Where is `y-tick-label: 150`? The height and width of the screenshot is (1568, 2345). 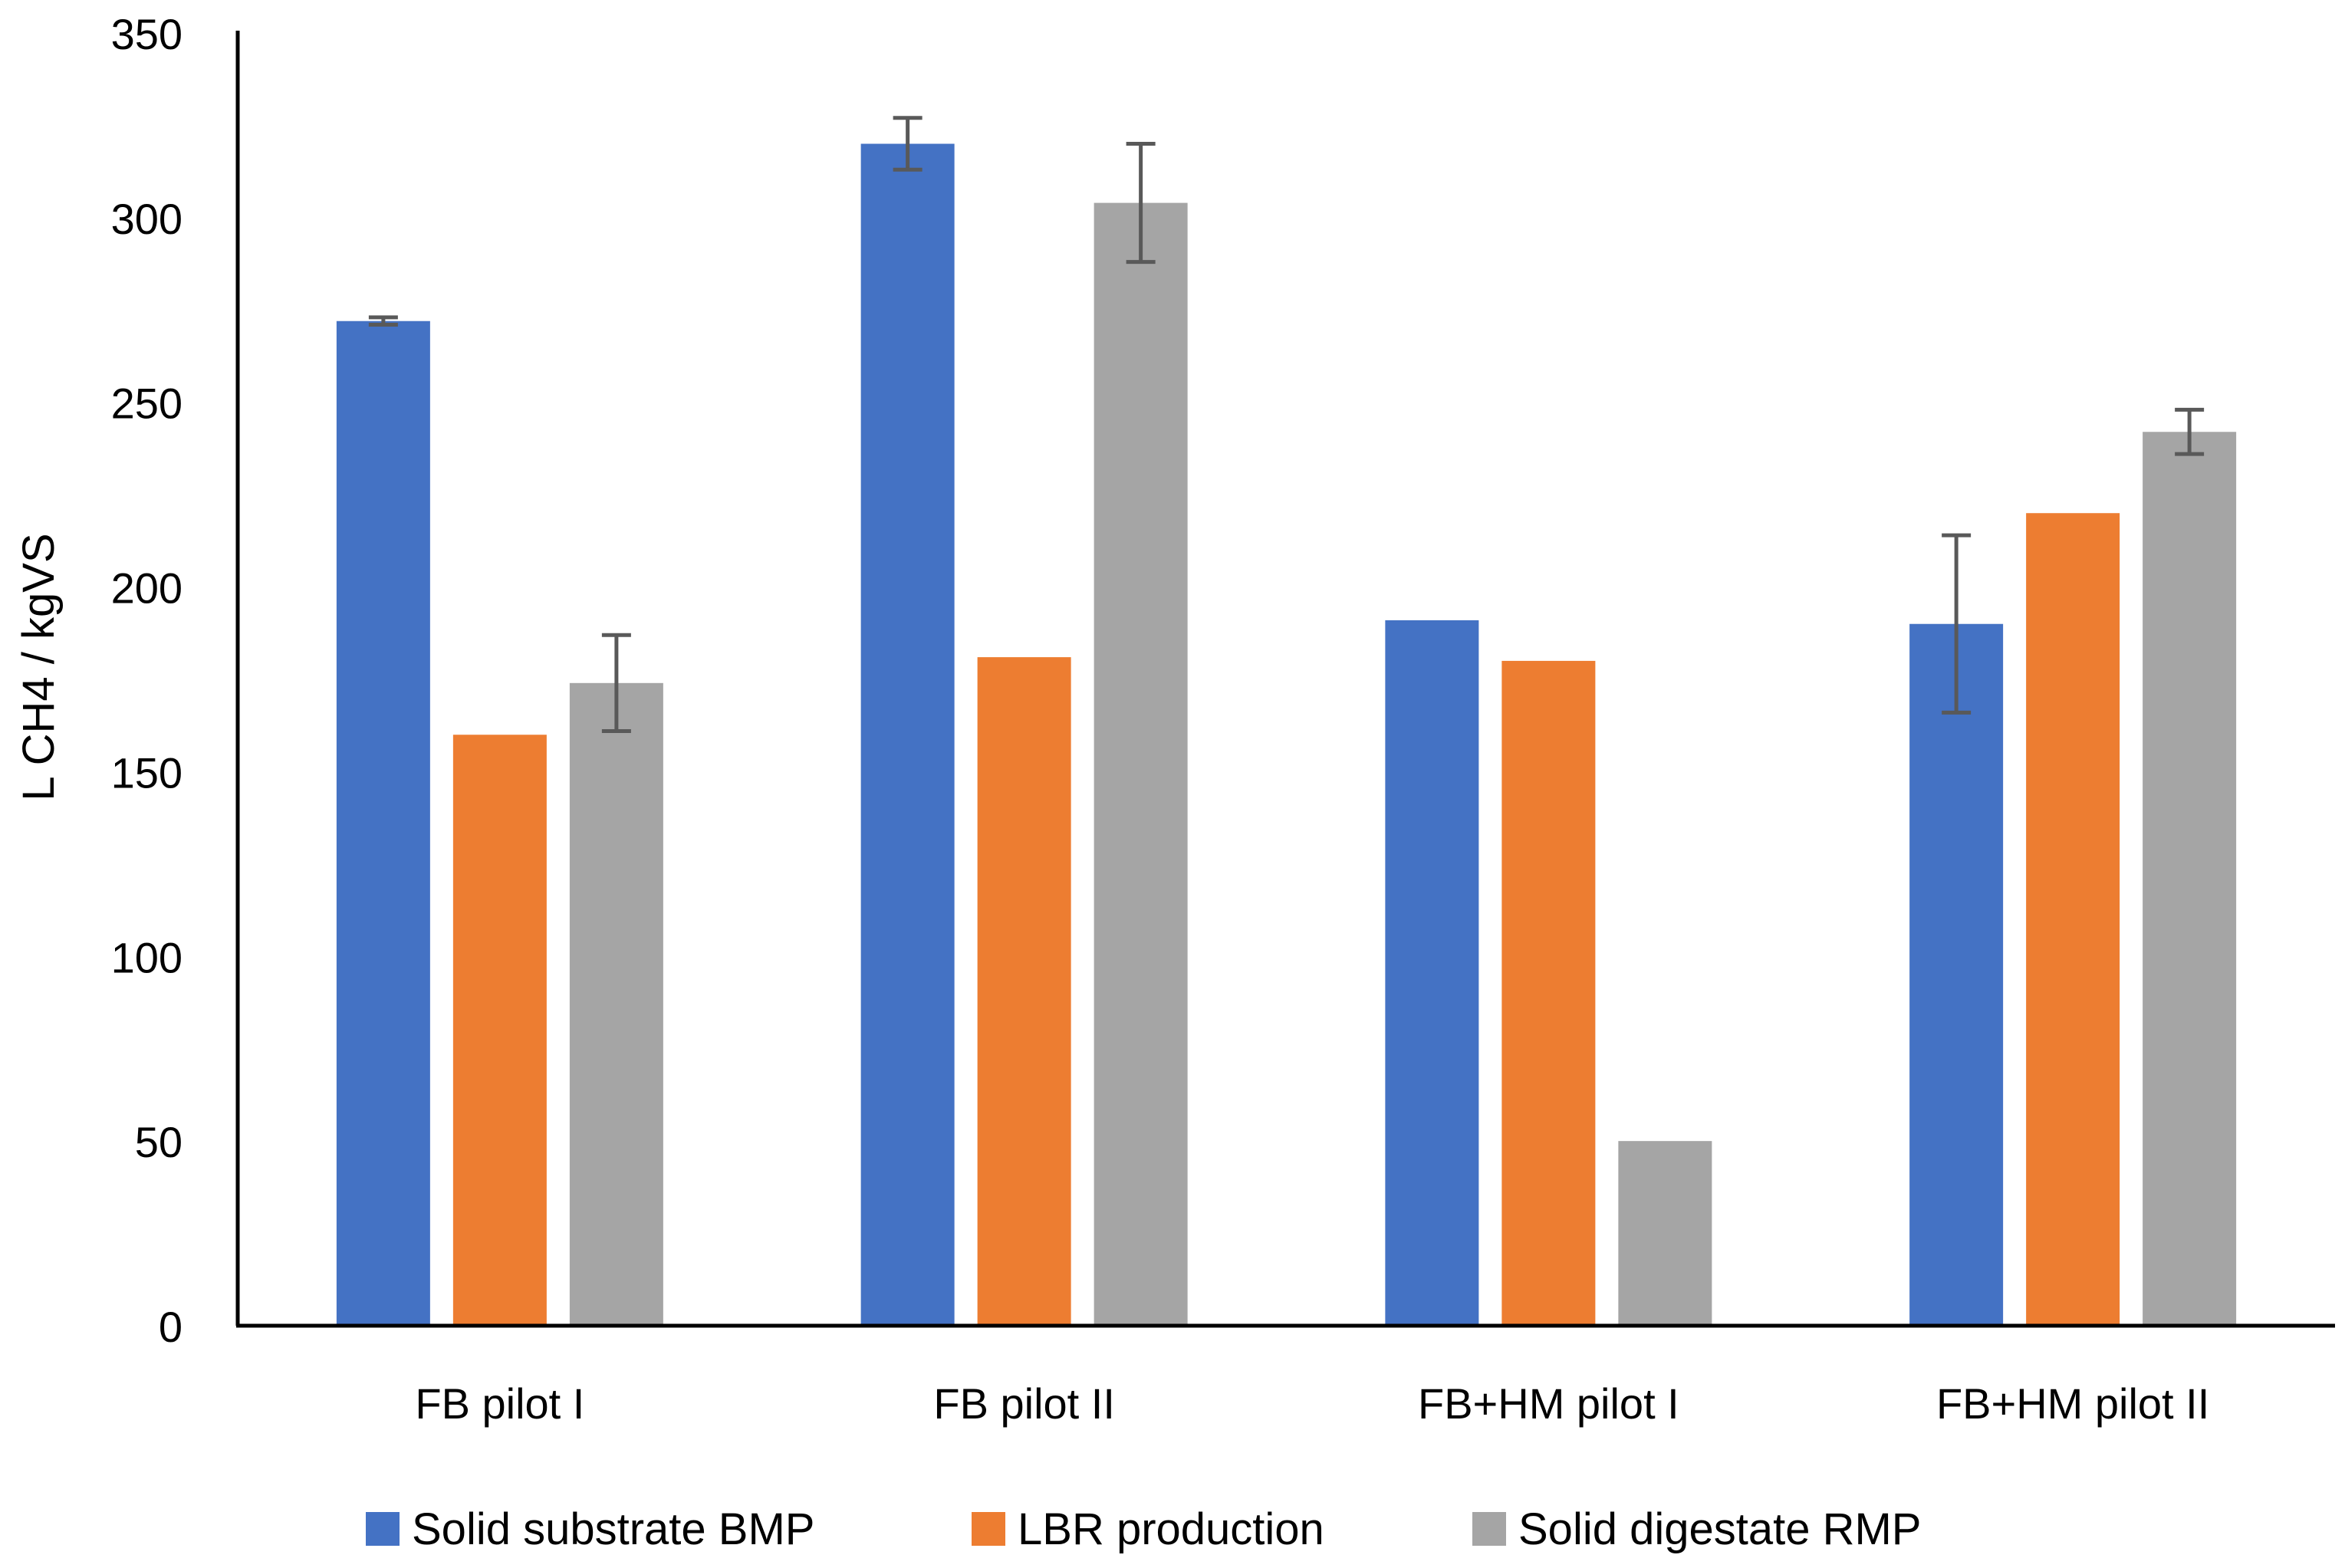 y-tick-label: 150 is located at coordinates (147, 773).